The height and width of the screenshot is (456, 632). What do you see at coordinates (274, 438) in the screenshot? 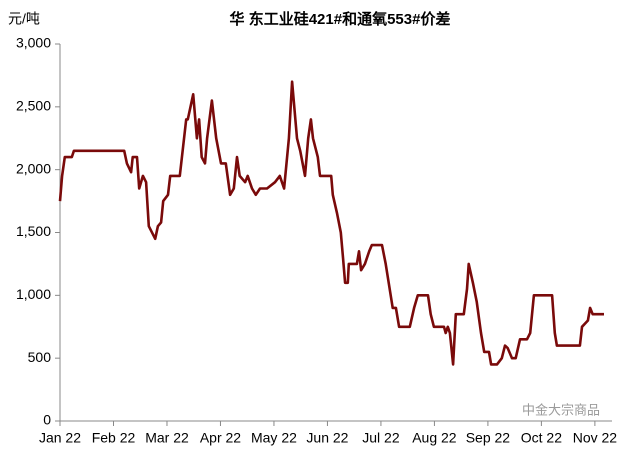
I see `x-tick-label: May 22` at bounding box center [274, 438].